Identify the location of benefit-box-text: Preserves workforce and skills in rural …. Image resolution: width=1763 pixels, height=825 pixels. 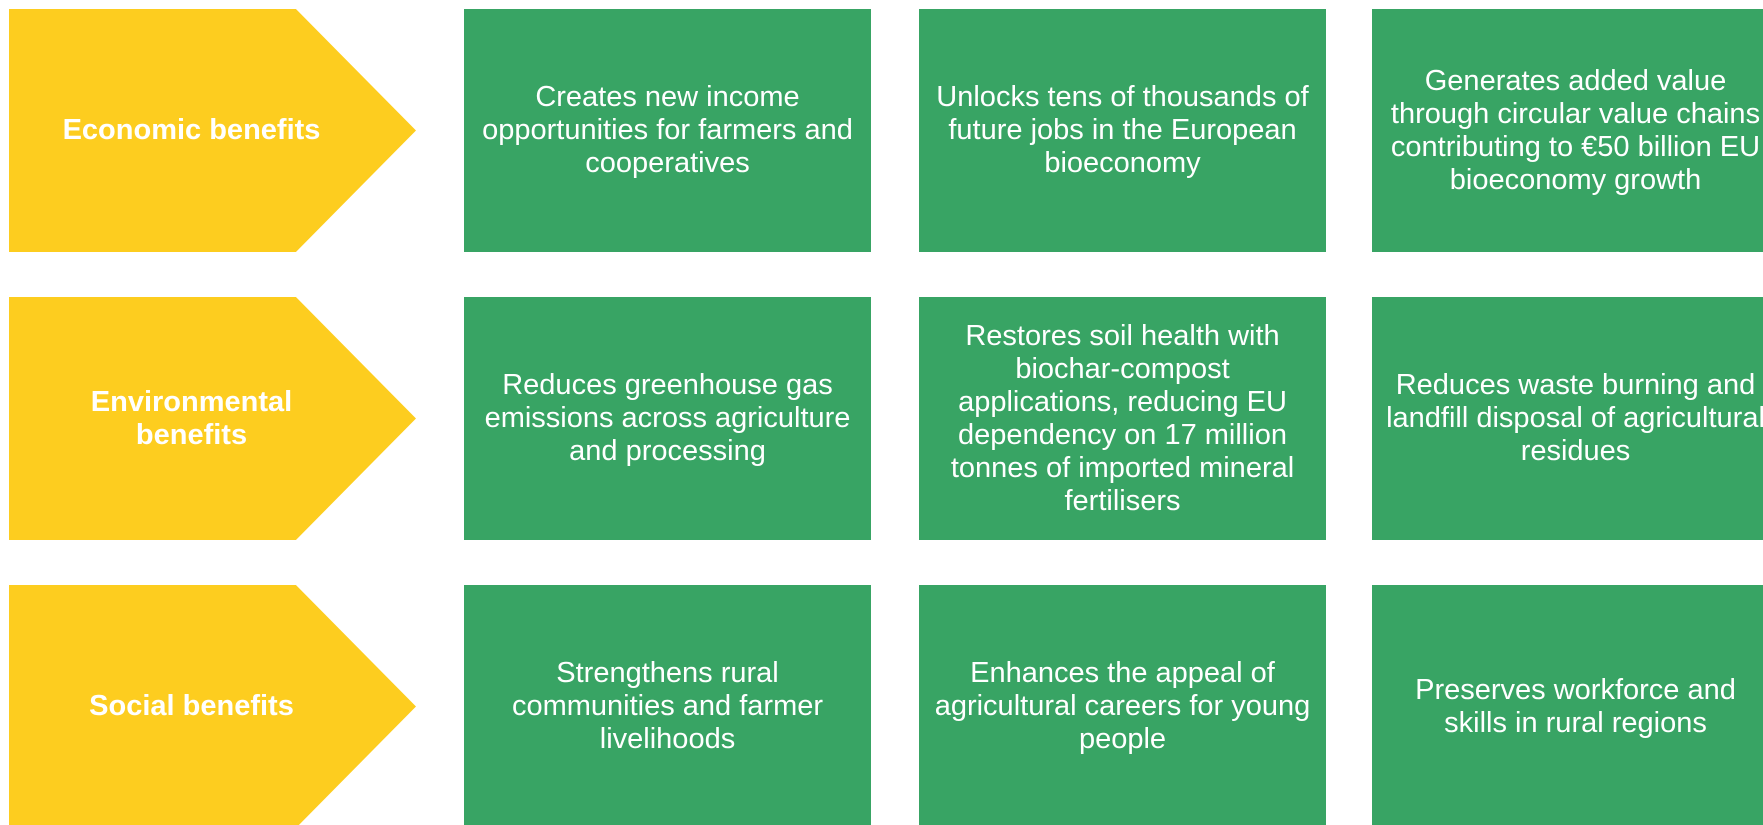
(1575, 706).